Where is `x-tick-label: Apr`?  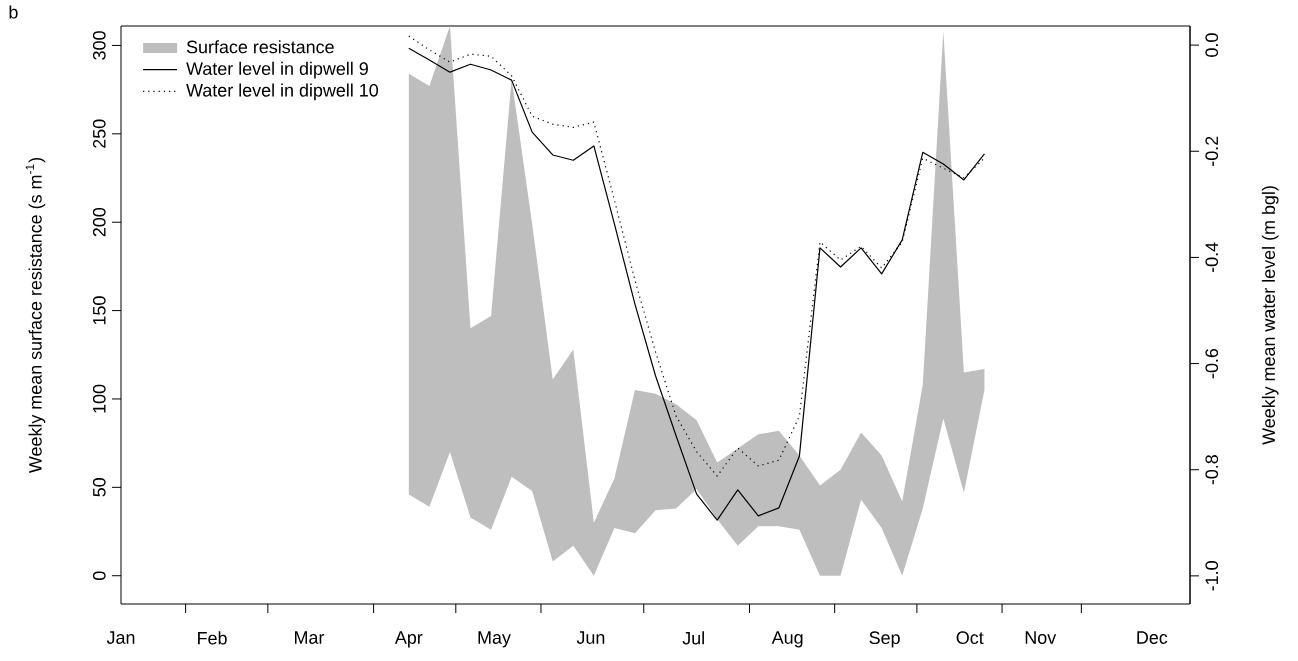
x-tick-label: Apr is located at coordinates (408, 639).